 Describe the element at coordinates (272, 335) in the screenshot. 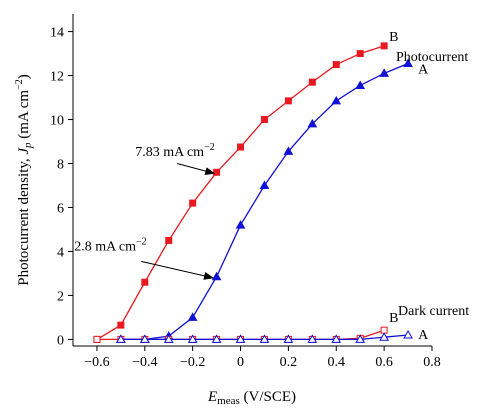

I see `series-dark-current-a: A` at that location.